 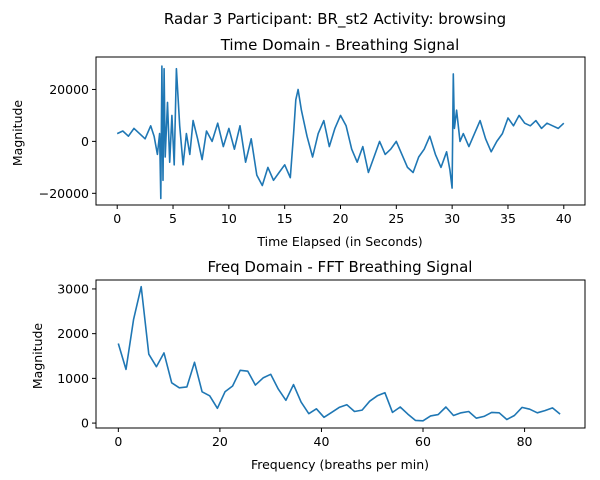 What do you see at coordinates (525, 441) in the screenshot?
I see `freq-domain-xtick-label: 80` at bounding box center [525, 441].